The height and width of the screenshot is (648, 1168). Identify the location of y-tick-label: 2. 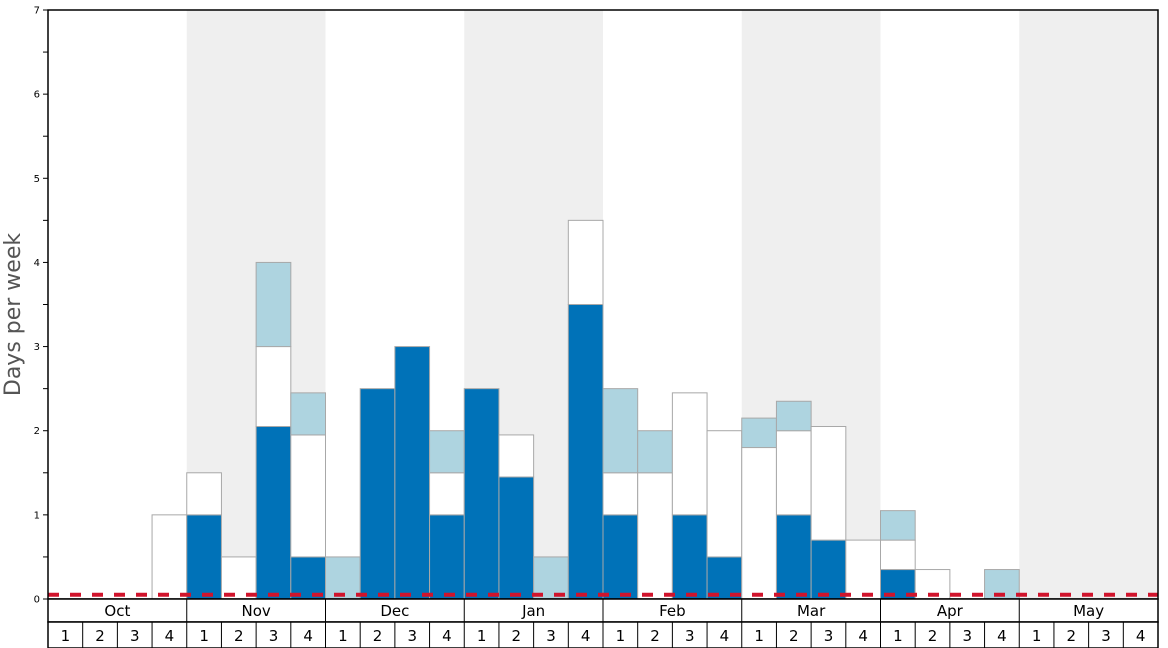
(37, 431).